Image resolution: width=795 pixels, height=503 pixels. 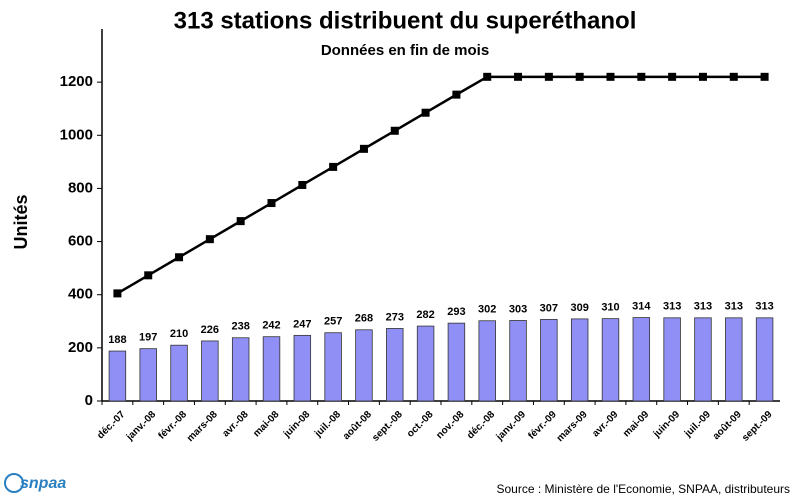 What do you see at coordinates (271, 326) in the screenshot?
I see `bar-value-label: 242` at bounding box center [271, 326].